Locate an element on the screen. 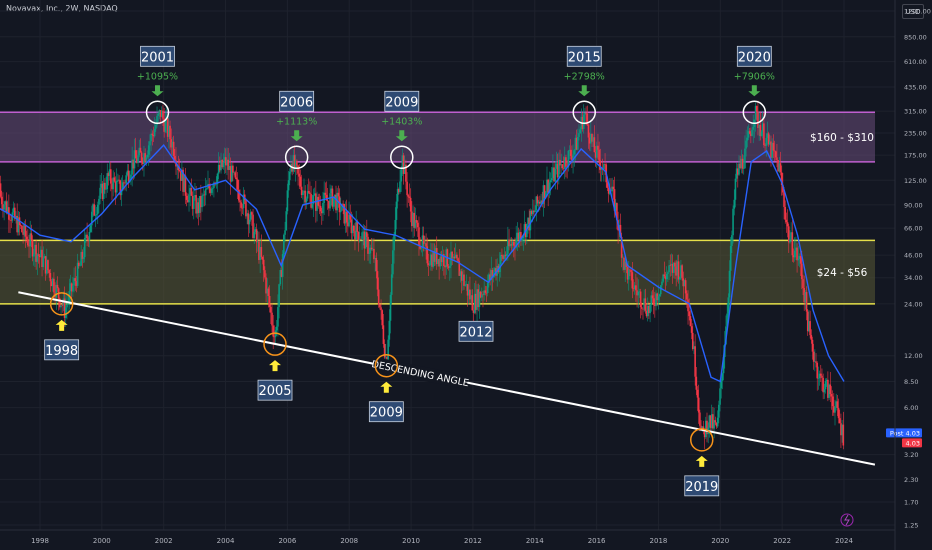 The width and height of the screenshot is (932, 550). price-tick-label: 315.00 is located at coordinates (915, 112).